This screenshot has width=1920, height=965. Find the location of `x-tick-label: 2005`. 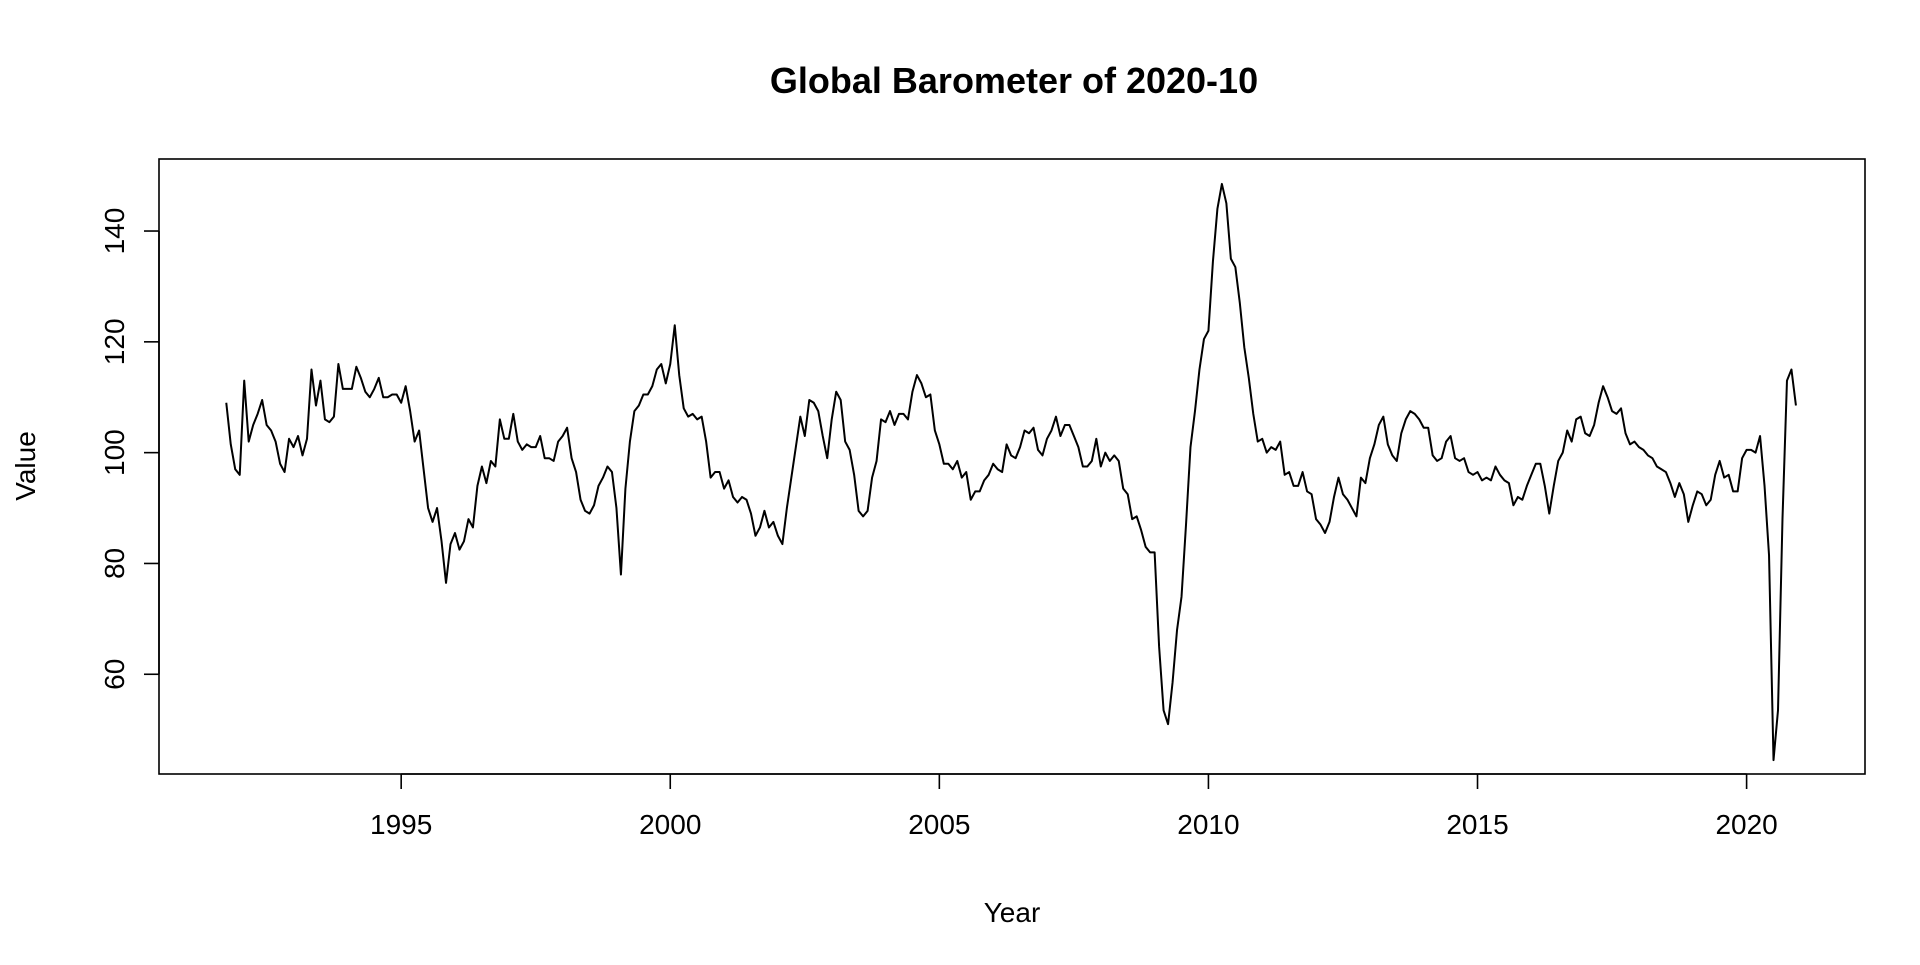

x-tick-label: 2005 is located at coordinates (939, 824).